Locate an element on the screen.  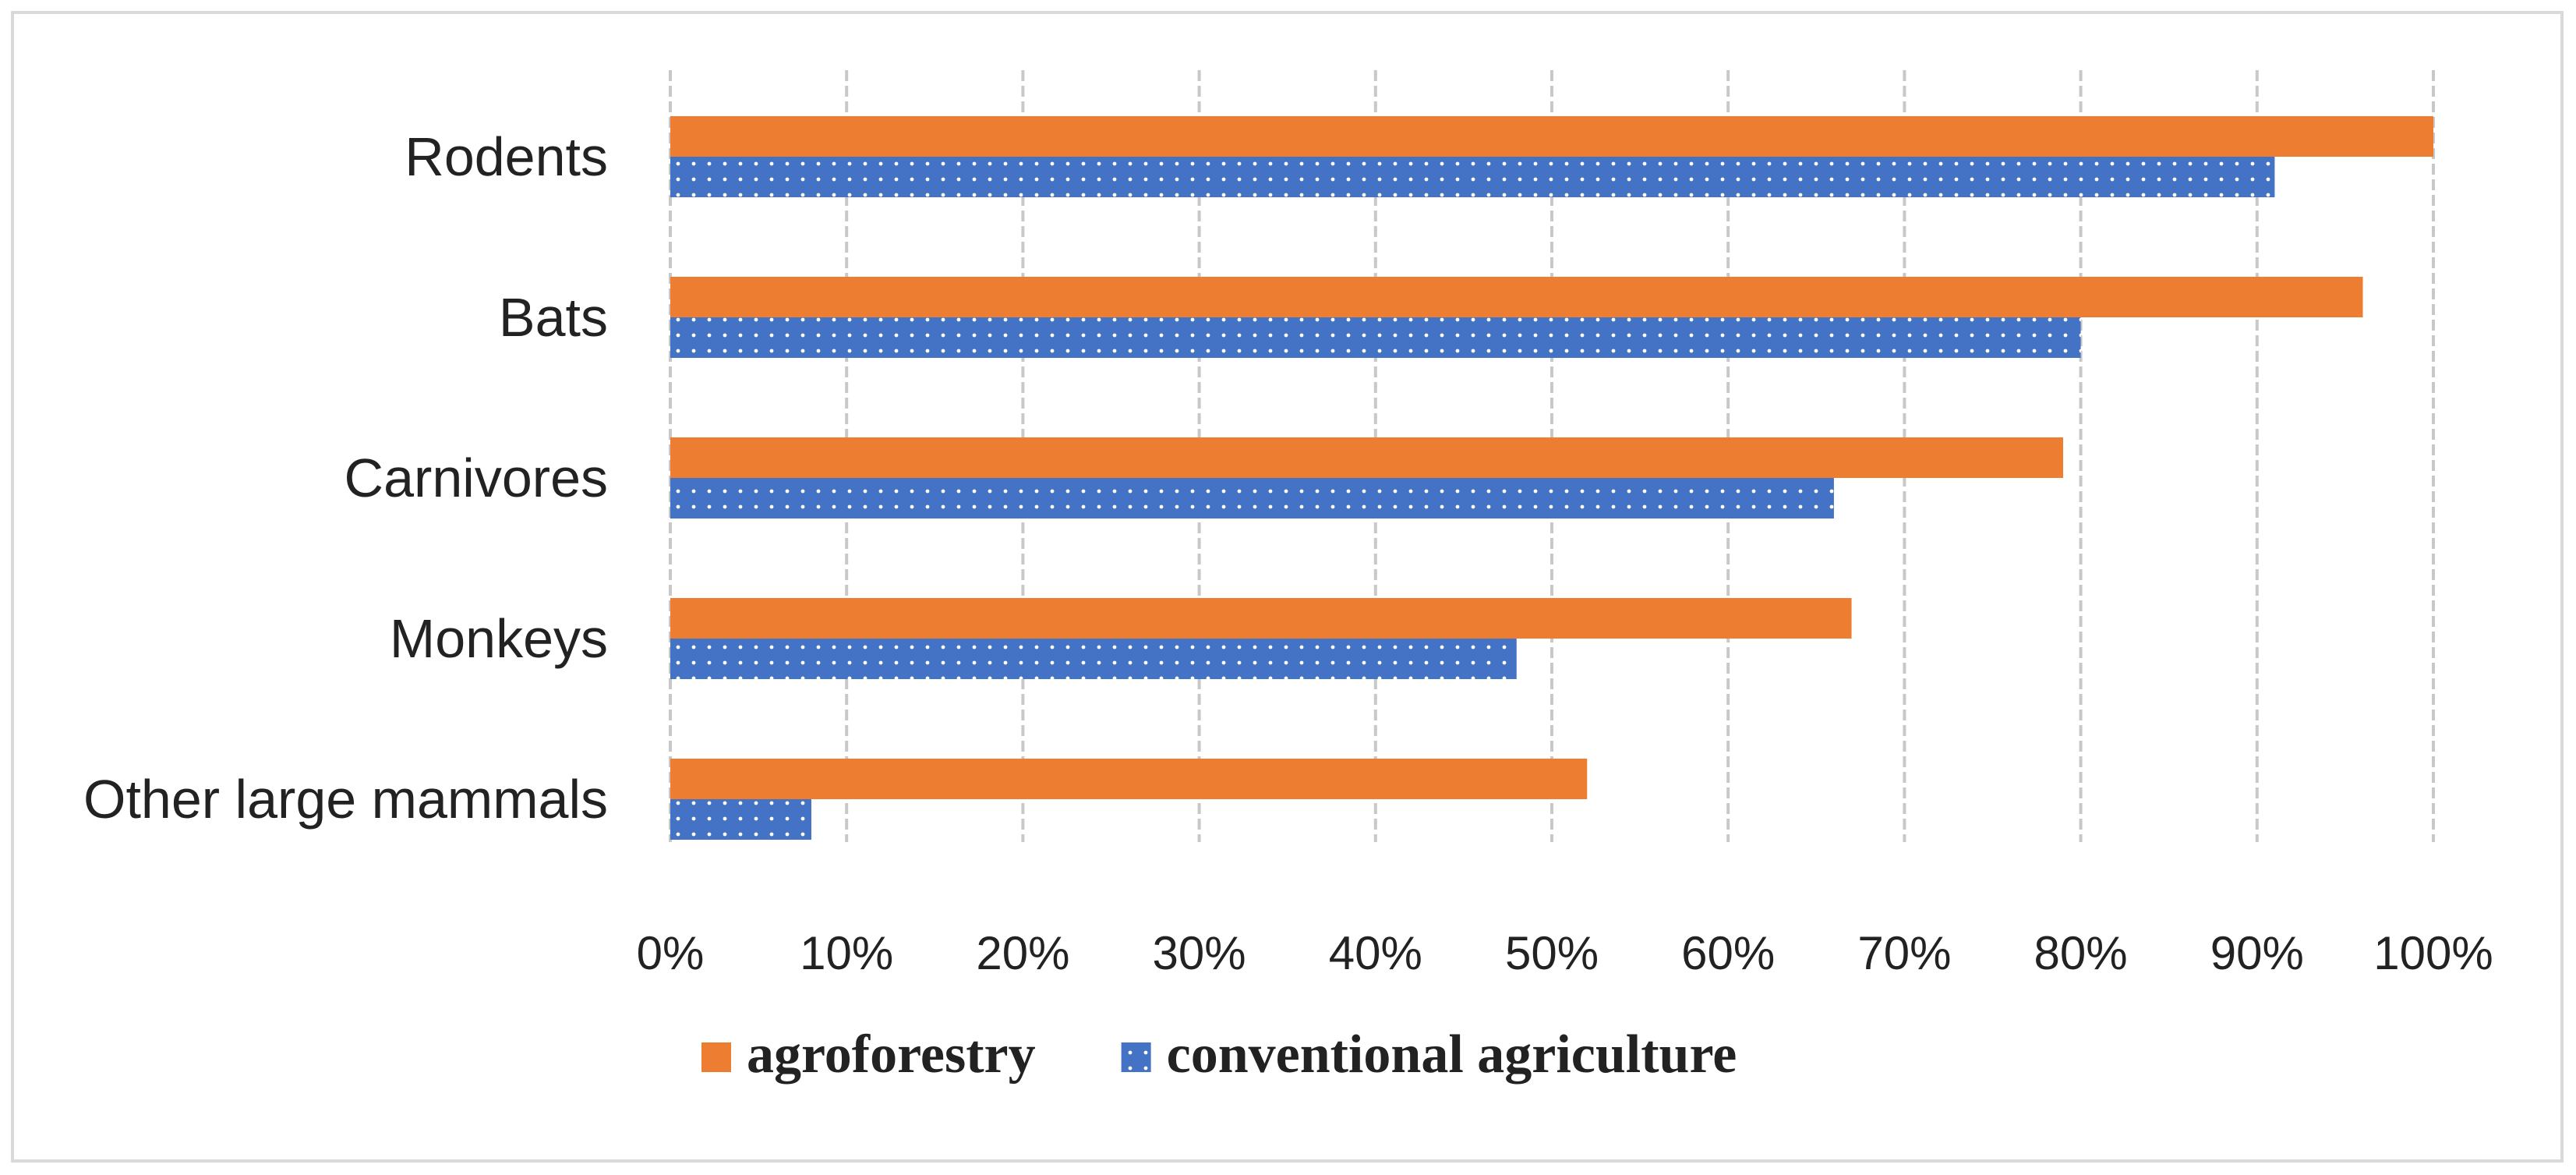
x-tick-0: 0% is located at coordinates (671, 953).